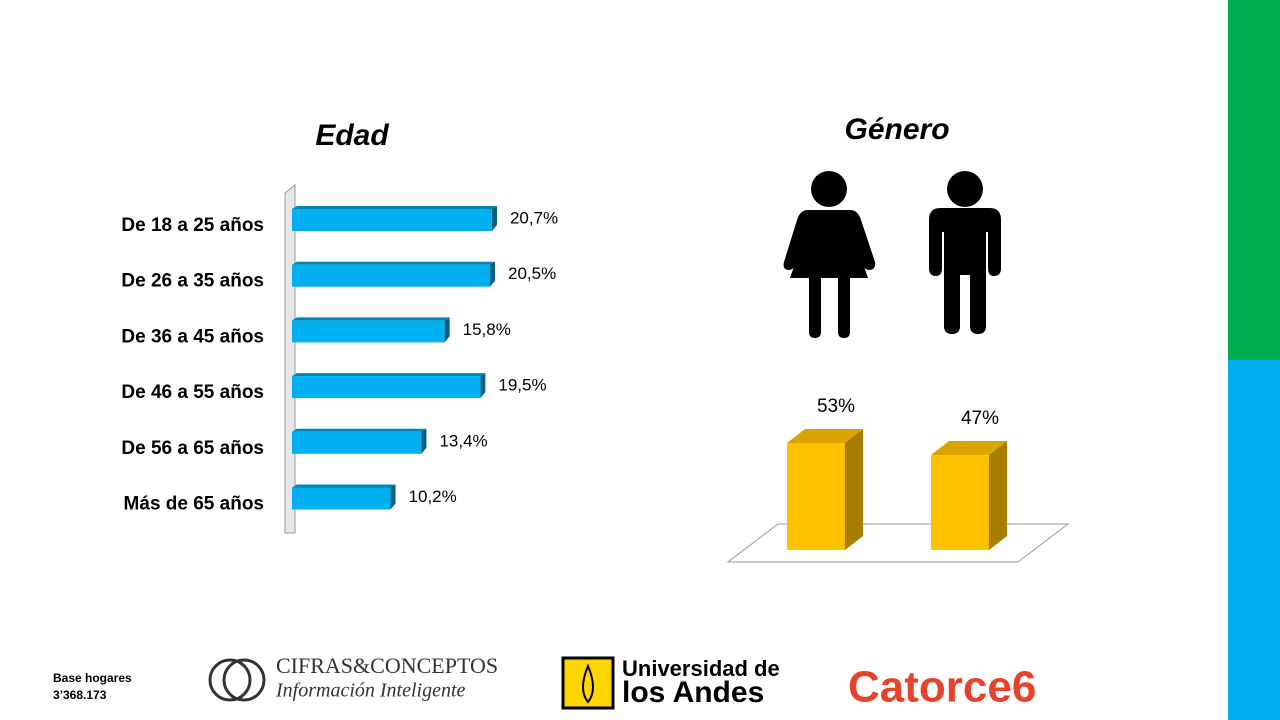 This screenshot has height=720, width=1280. I want to click on category-label: De 36 a 45 años, so click(192, 336).